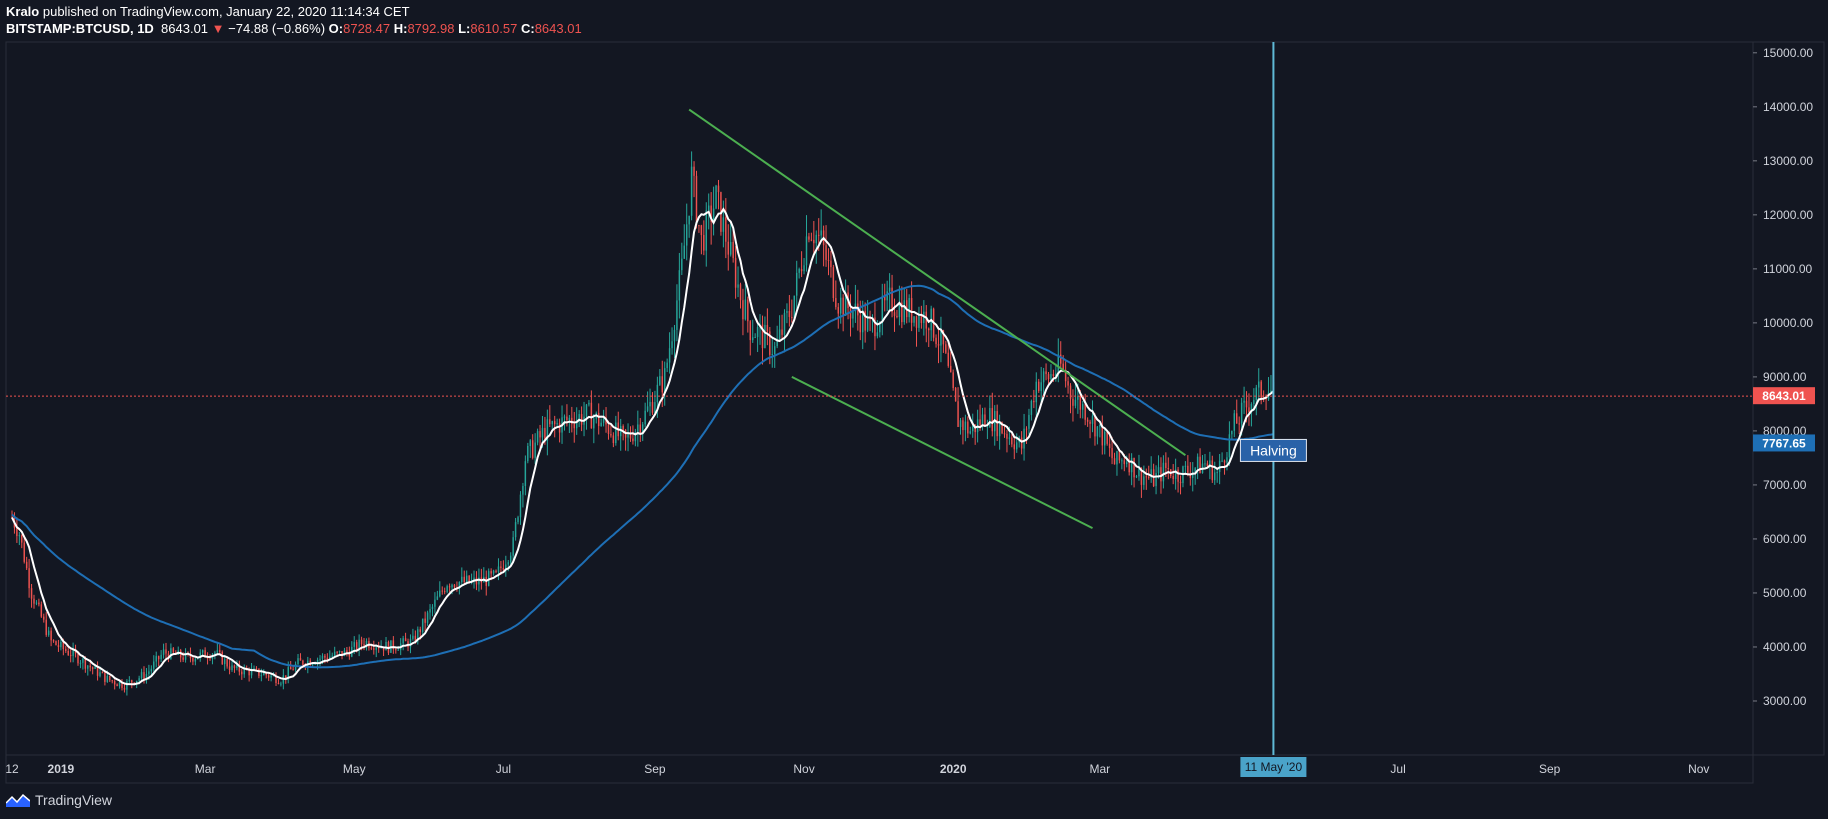 Image resolution: width=1828 pixels, height=819 pixels. I want to click on author-name: Kralo, so click(23, 11).